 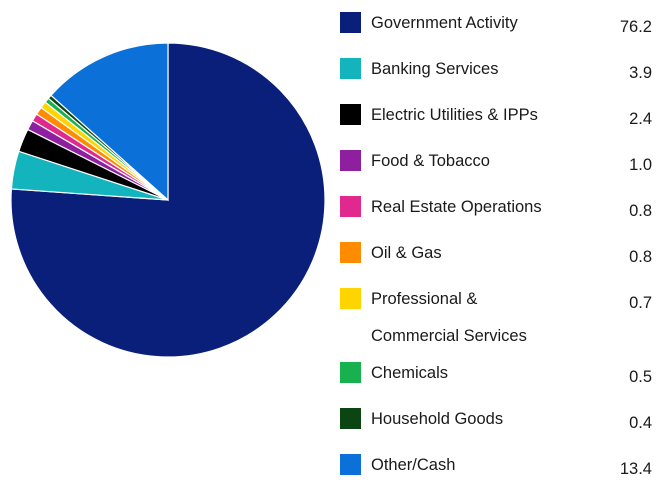 What do you see at coordinates (640, 377) in the screenshot?
I see `legend-value: 0.5` at bounding box center [640, 377].